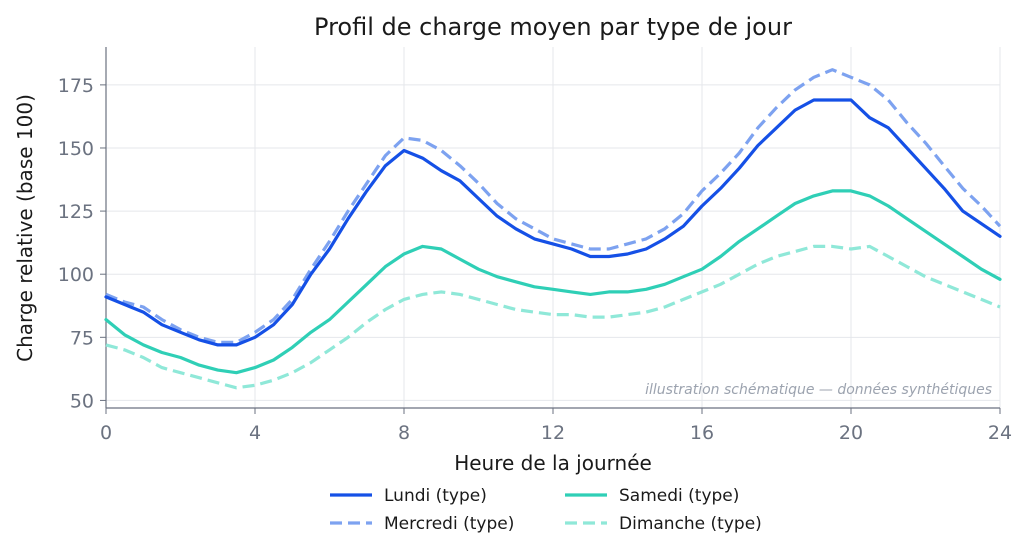  What do you see at coordinates (76, 86) in the screenshot?
I see `y-tick-label: 175` at bounding box center [76, 86].